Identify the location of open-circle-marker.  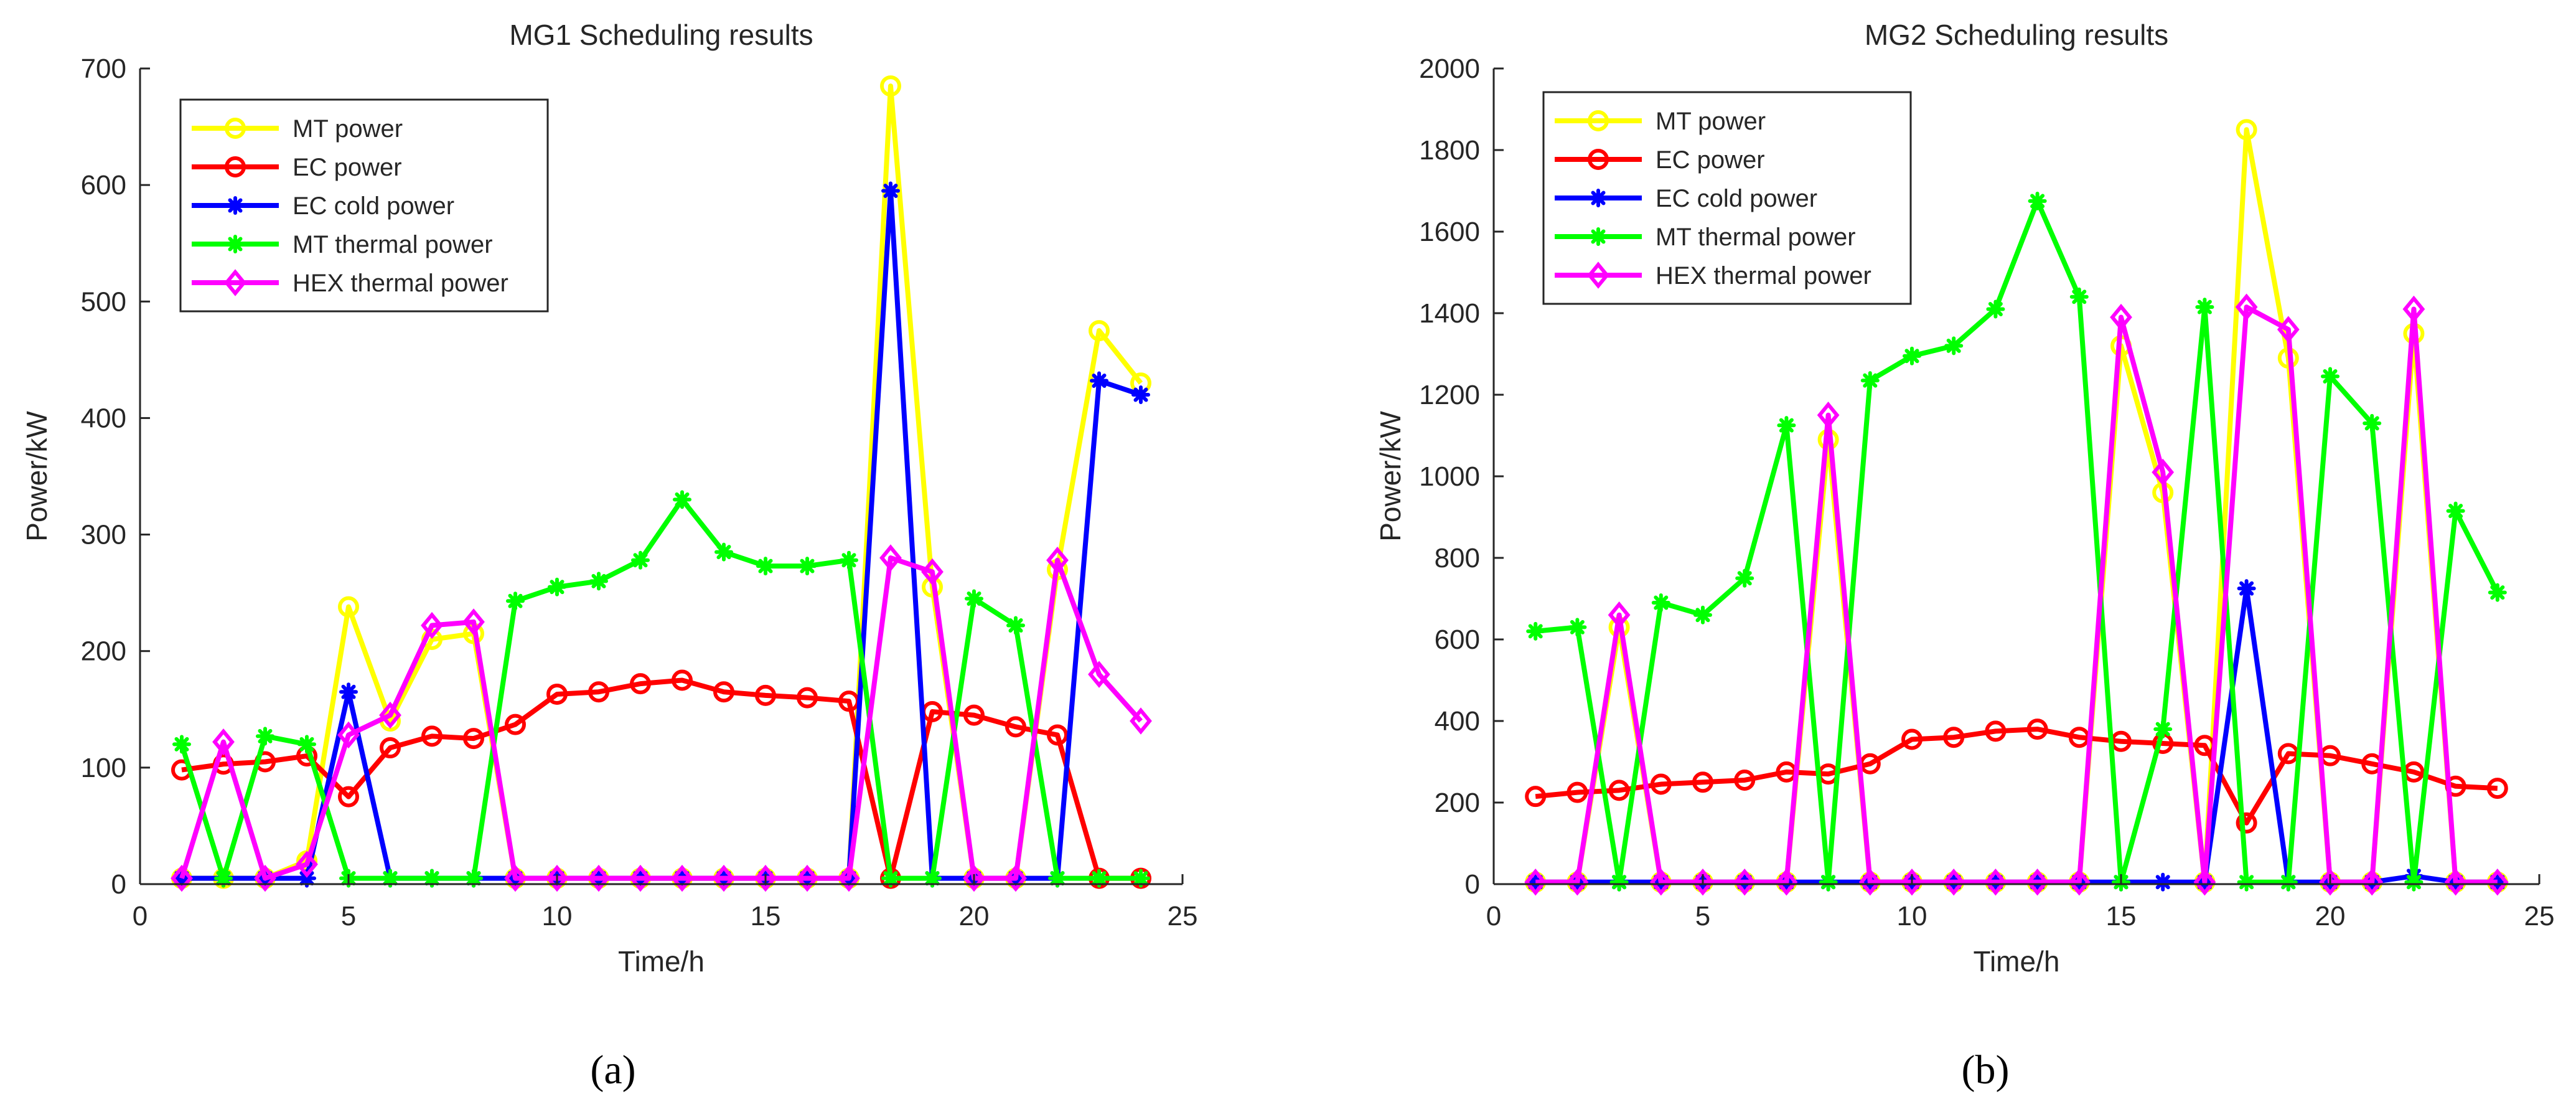
(1598, 121).